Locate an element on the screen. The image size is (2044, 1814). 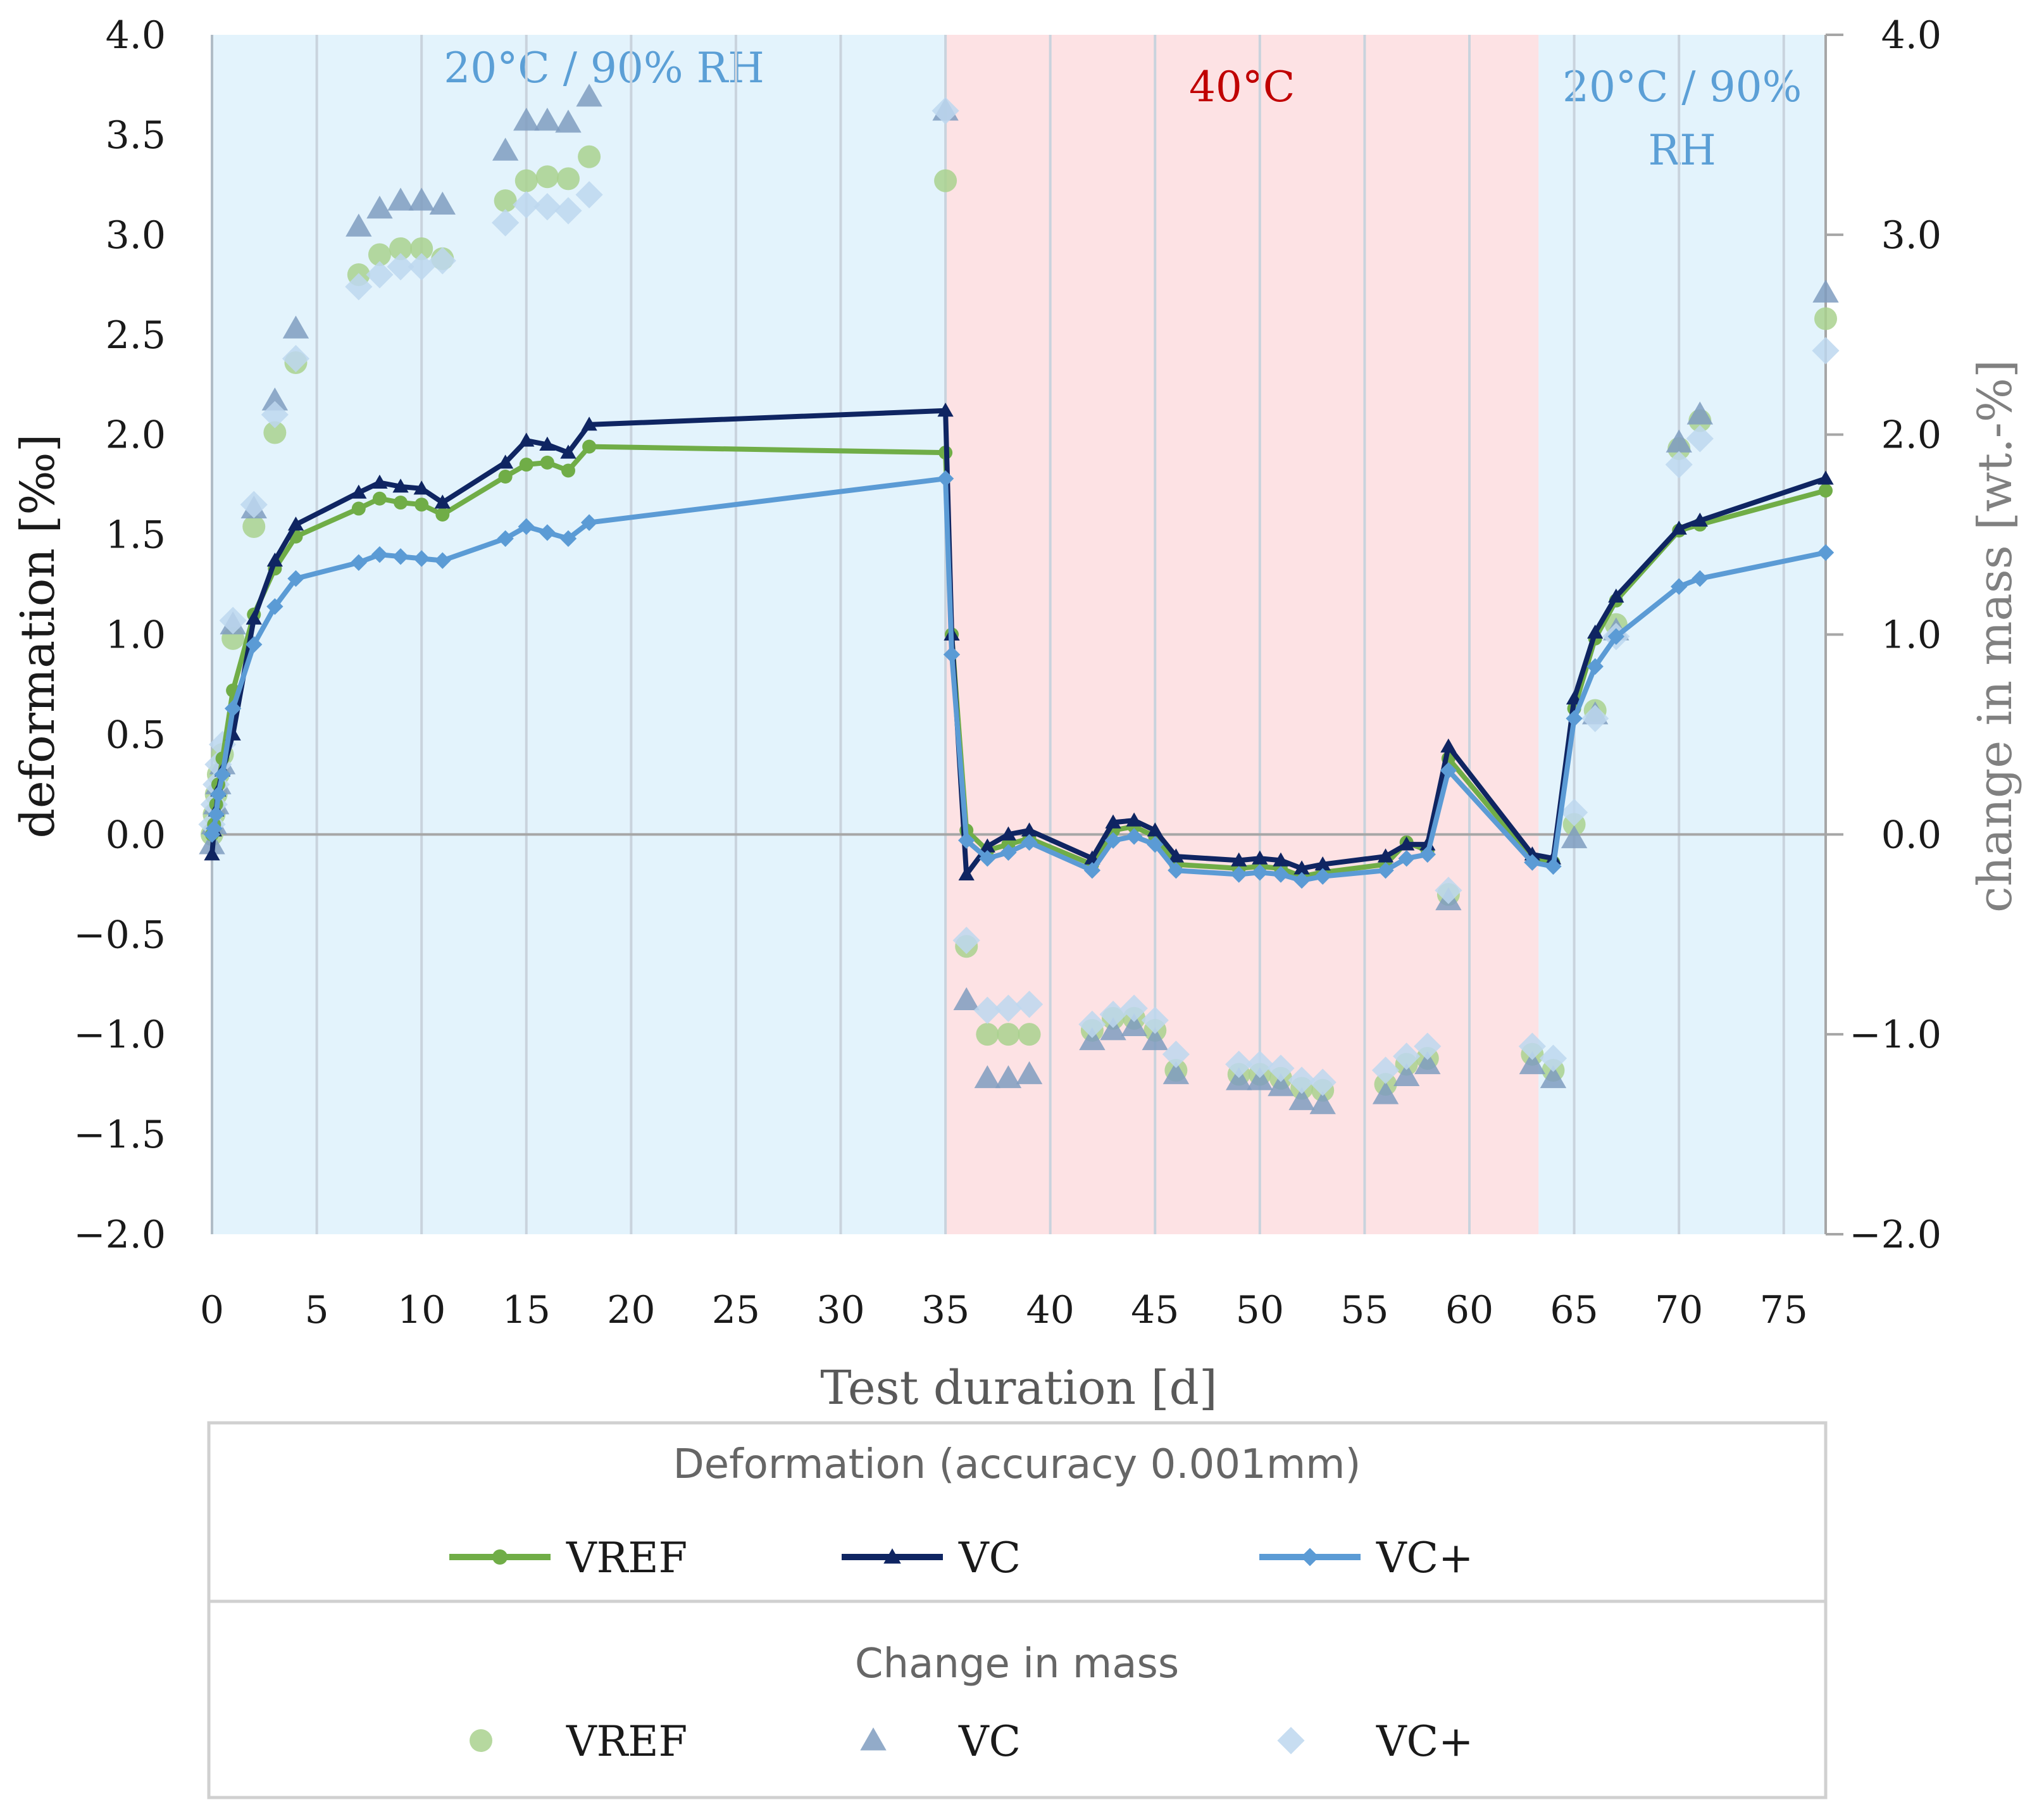
legend-deformation-vc: VC is located at coordinates (931, 1558).